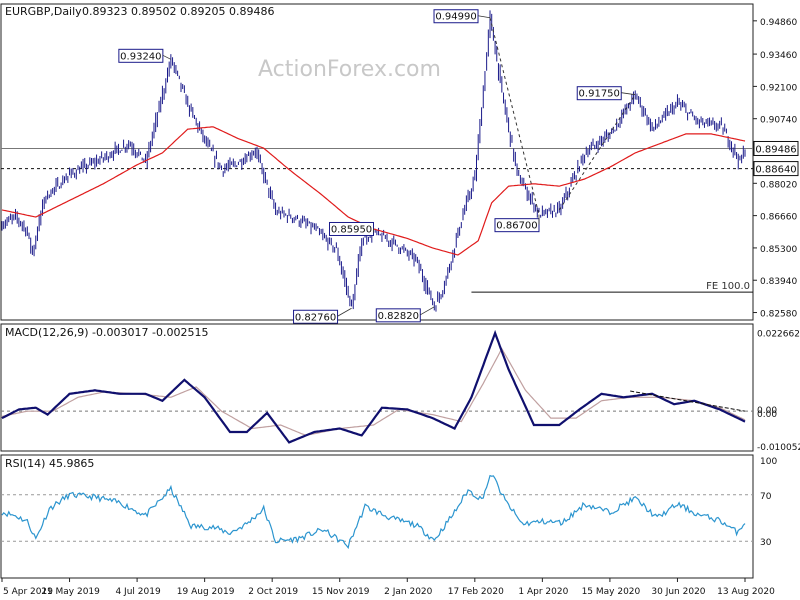 The height and width of the screenshot is (600, 800). I want to click on support-level-tag: 0.88640, so click(776, 169).